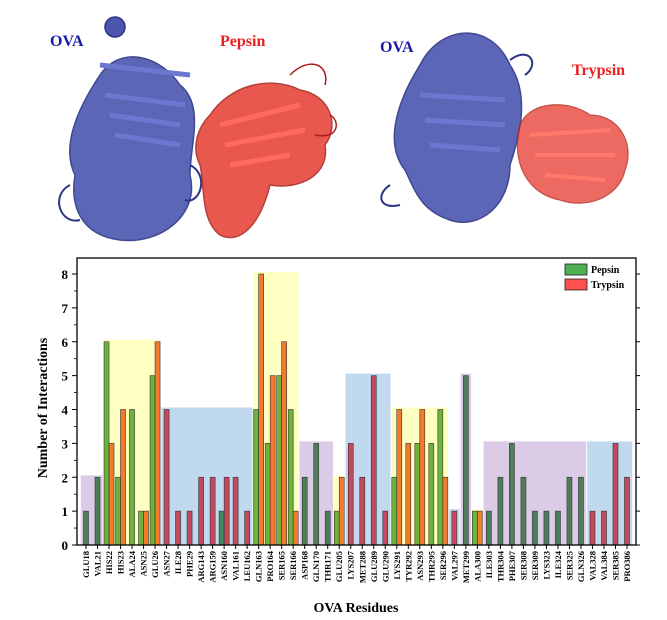  What do you see at coordinates (267, 494) in the screenshot?
I see `bar-pepsin-pro164` at bounding box center [267, 494].